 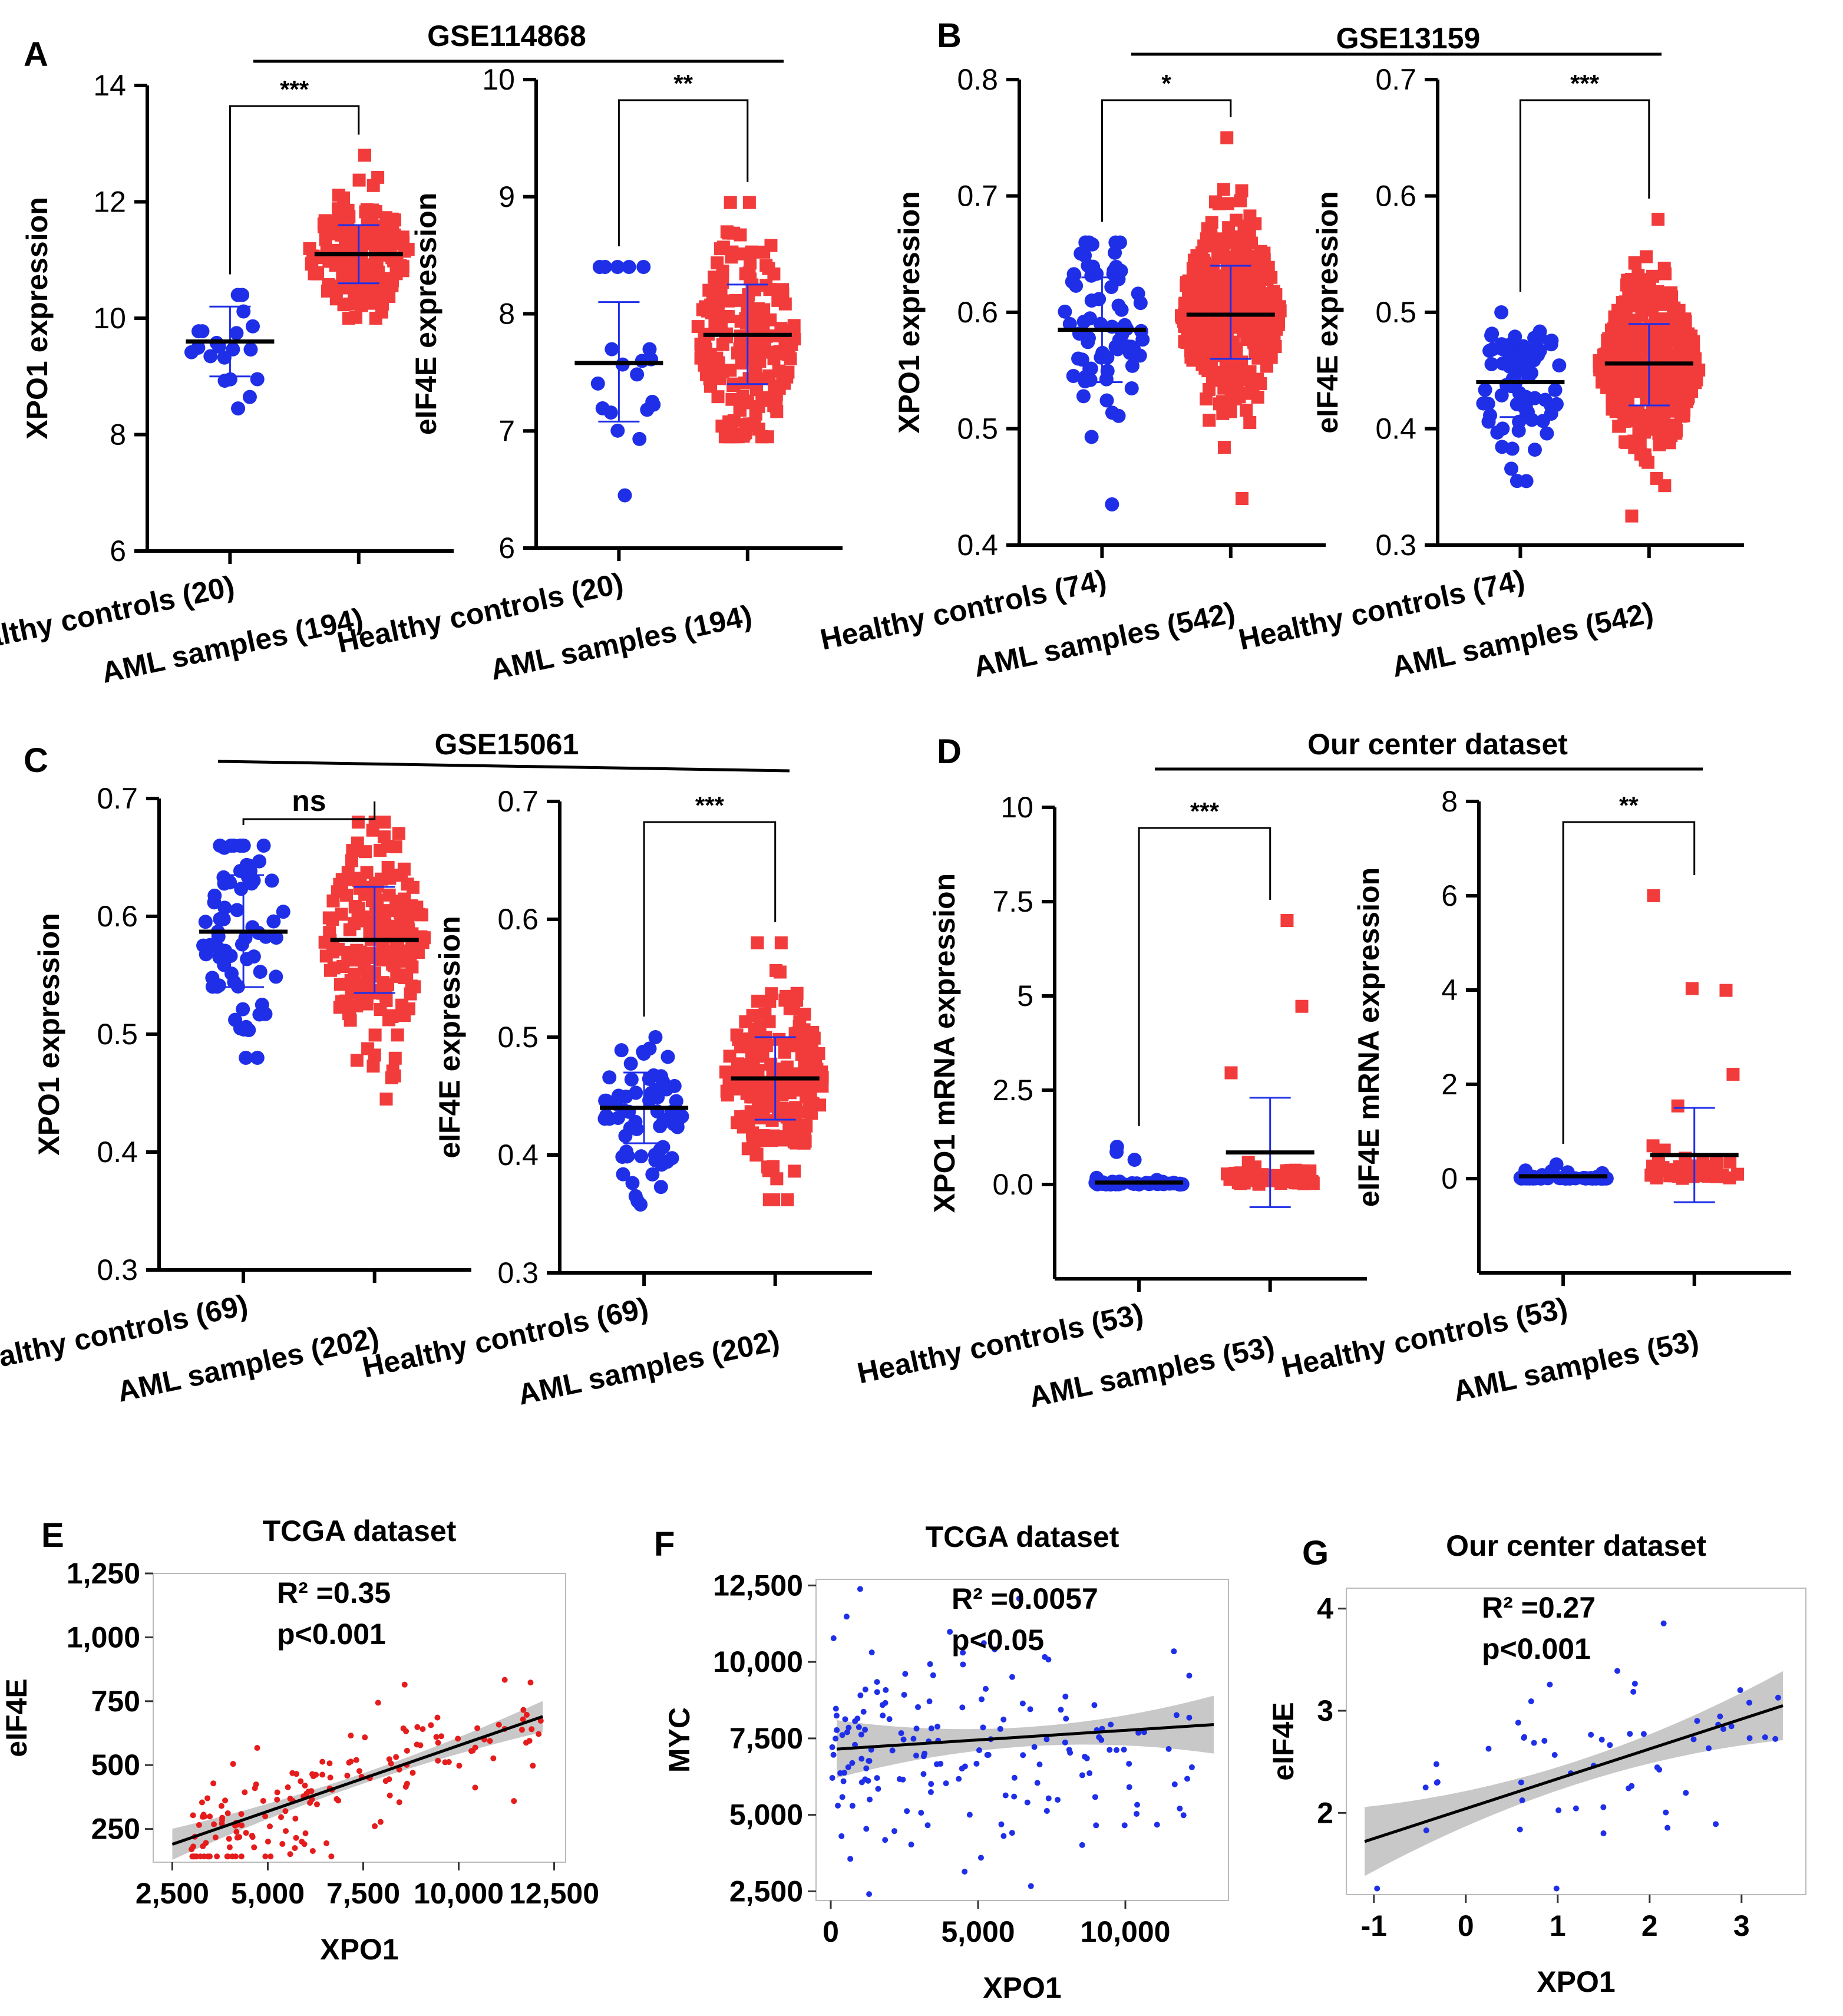 I want to click on dataset-title-c: GSE15061, so click(x=507, y=744).